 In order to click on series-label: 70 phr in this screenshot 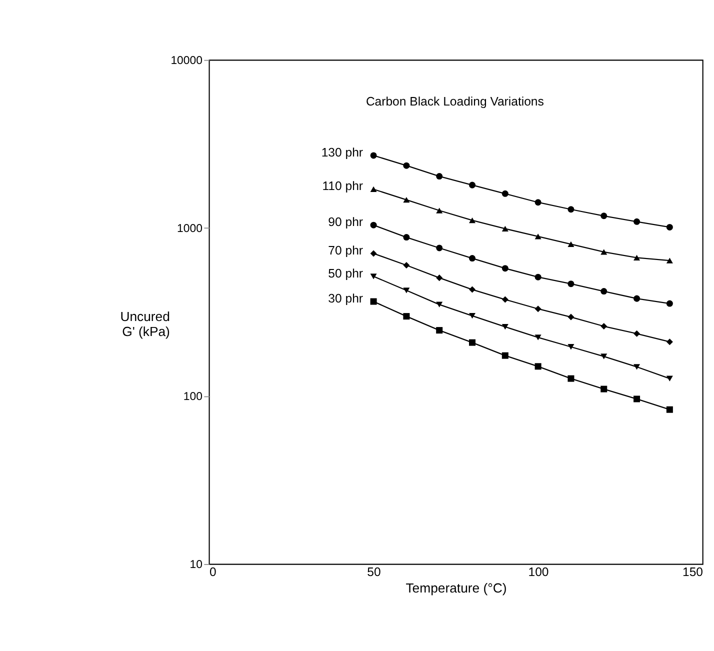, I will do `click(345, 250)`.